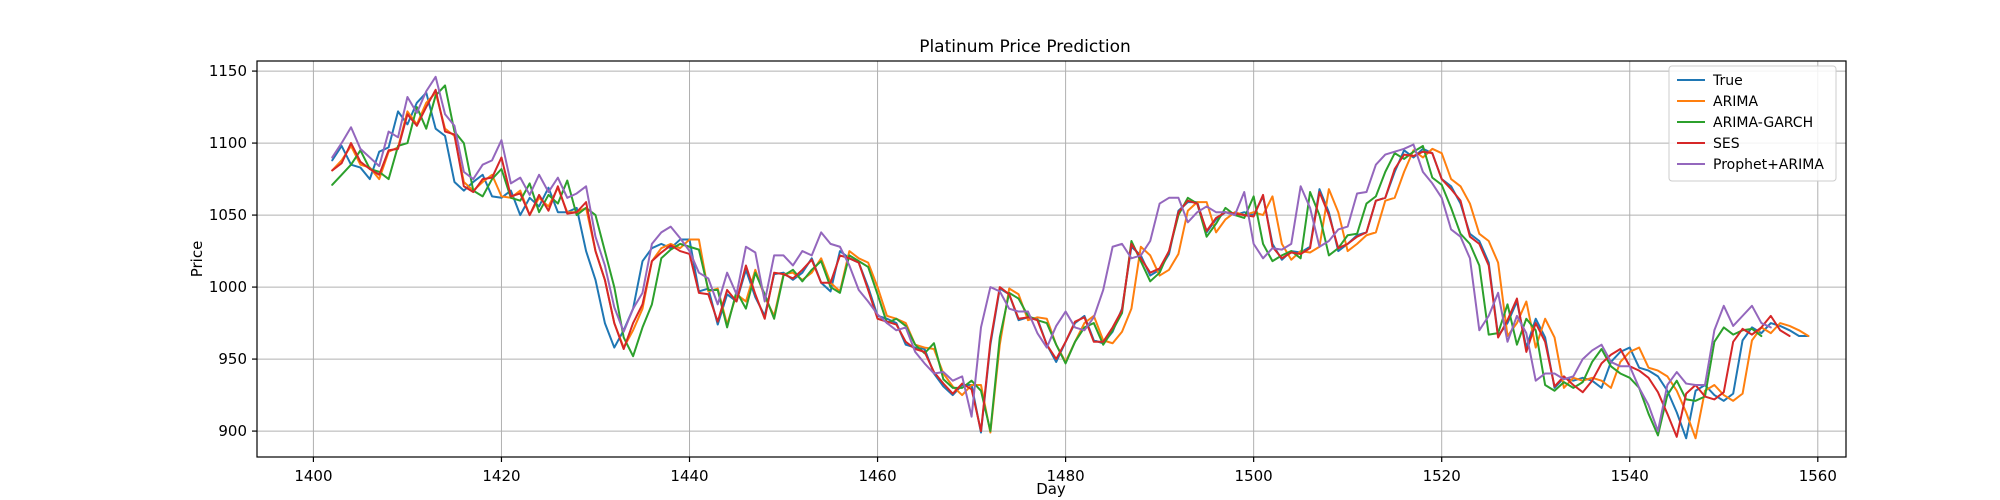 Image resolution: width=2000 pixels, height=500 pixels. Describe the element at coordinates (877, 476) in the screenshot. I see `x-tick-label: 1460` at that location.